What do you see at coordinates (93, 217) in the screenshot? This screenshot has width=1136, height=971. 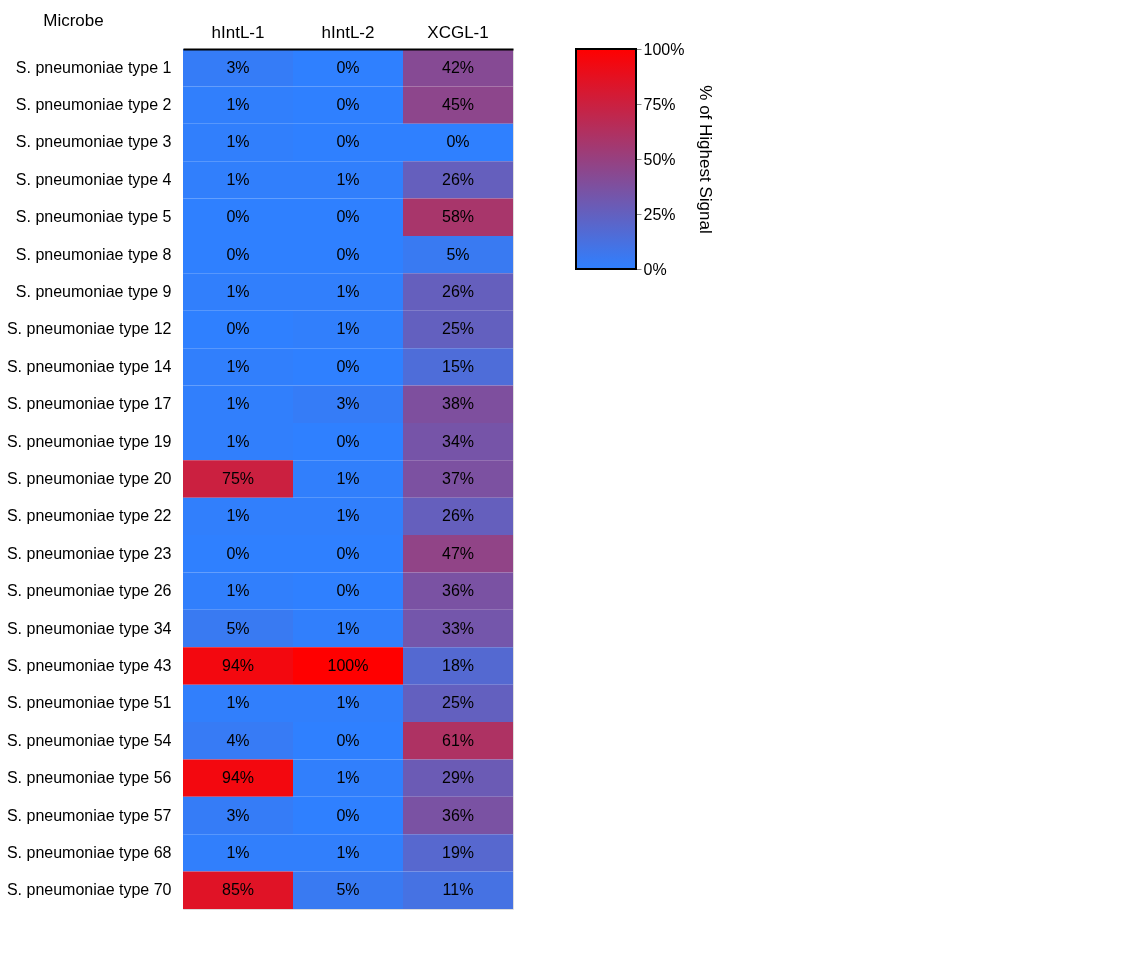 I see `y-tick-label: S. pneumoniae type 5` at bounding box center [93, 217].